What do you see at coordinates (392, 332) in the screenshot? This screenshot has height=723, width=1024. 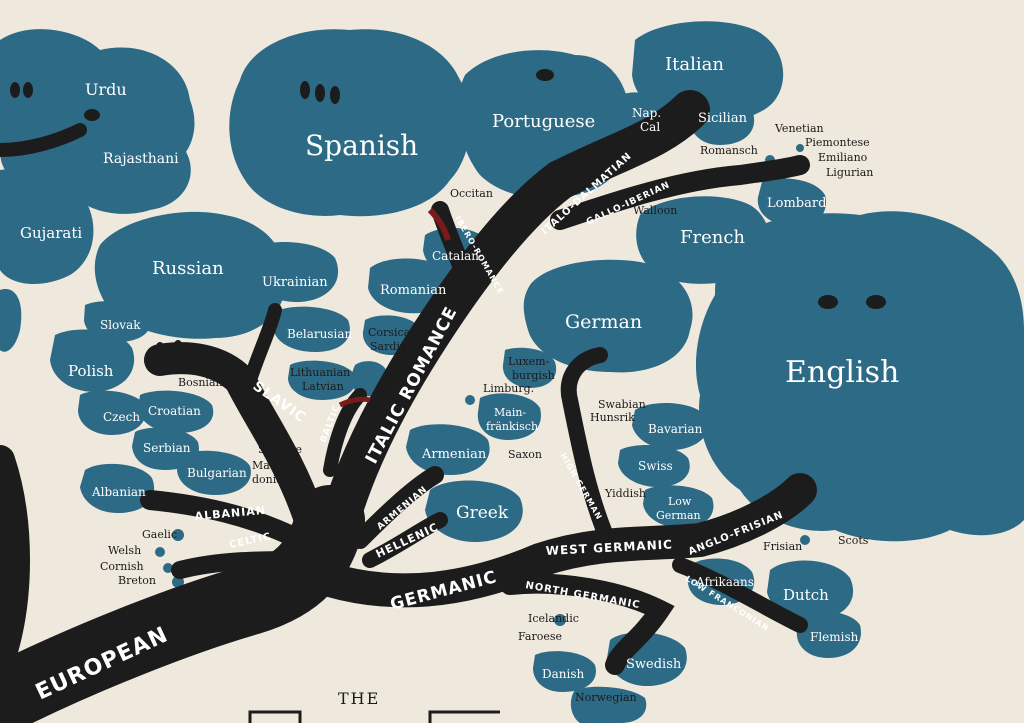 I see `label-corsican: Corsican` at bounding box center [392, 332].